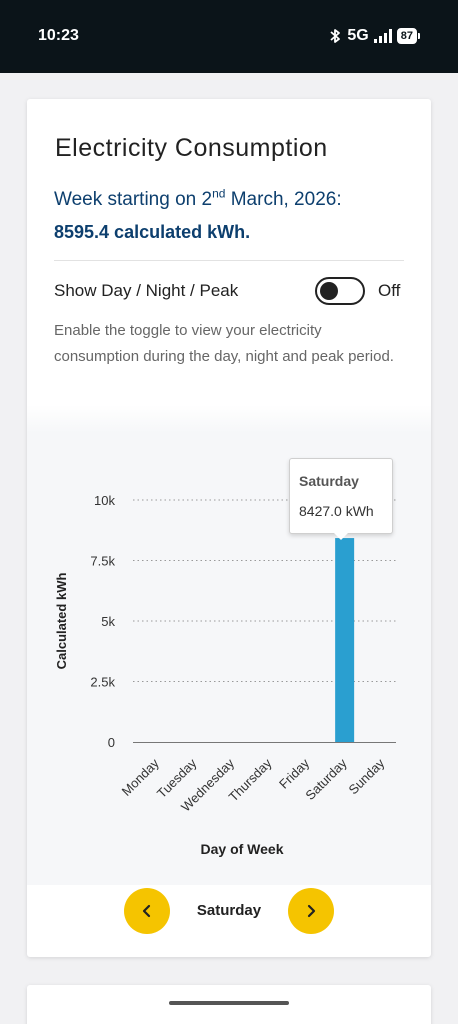 Image resolution: width=458 pixels, height=1024 pixels. What do you see at coordinates (336, 511) in the screenshot?
I see `tooltip-value: 8427.0 kWh` at bounding box center [336, 511].